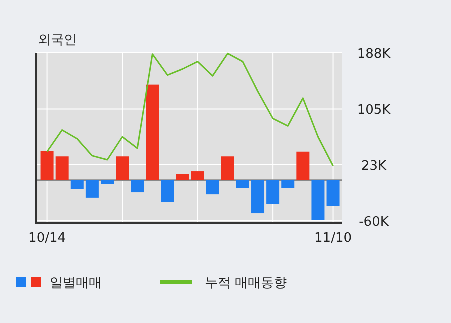 This screenshot has height=323, width=451. Describe the element at coordinates (57, 40) in the screenshot. I see `chart-title: 외국인` at that location.